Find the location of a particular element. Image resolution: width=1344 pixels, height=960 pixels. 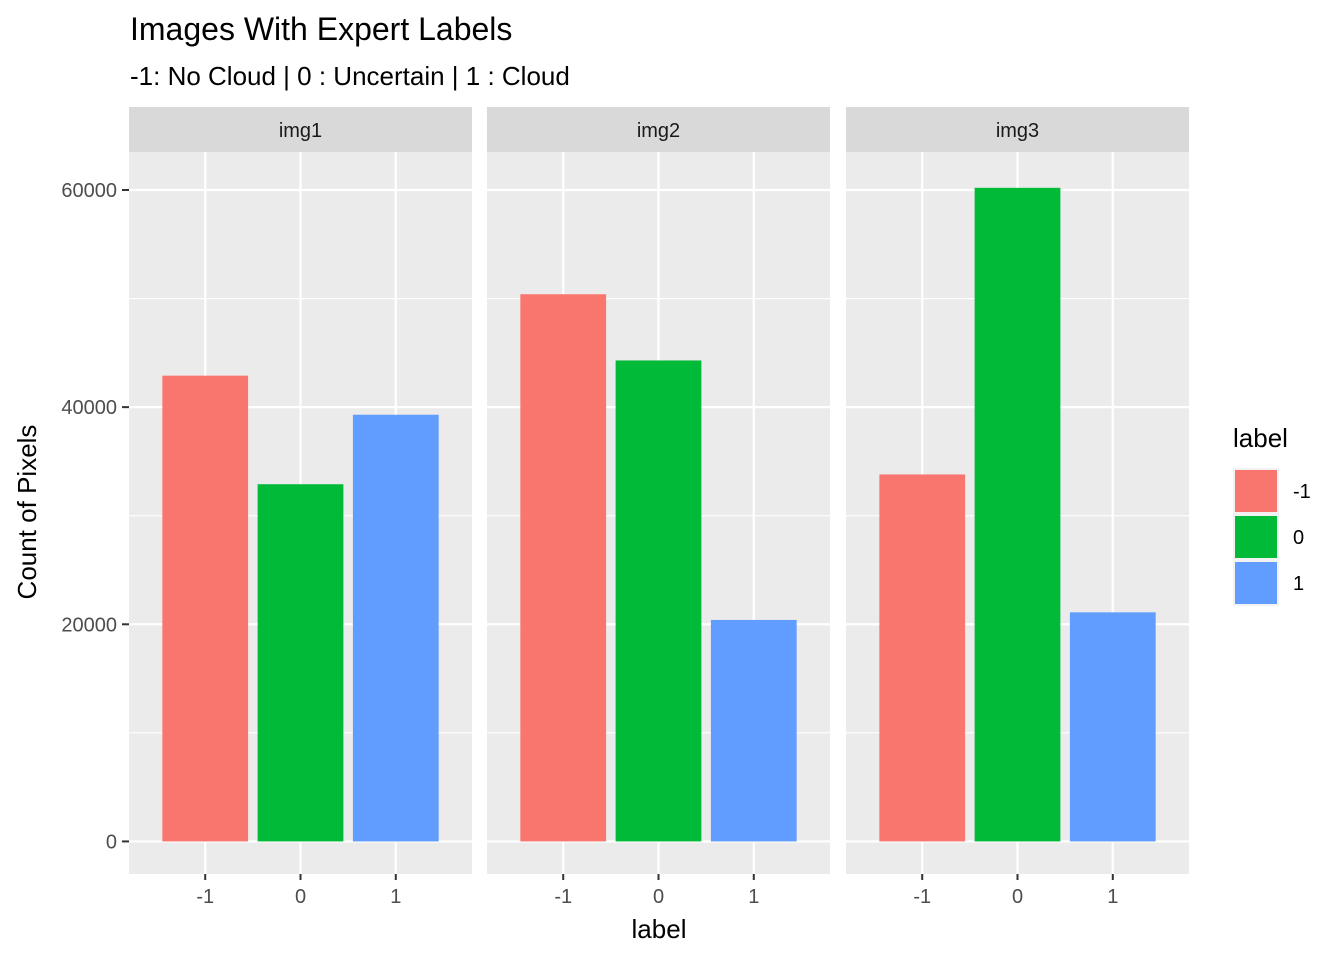

legend: label -1 0 1 is located at coordinates (1272, 514).